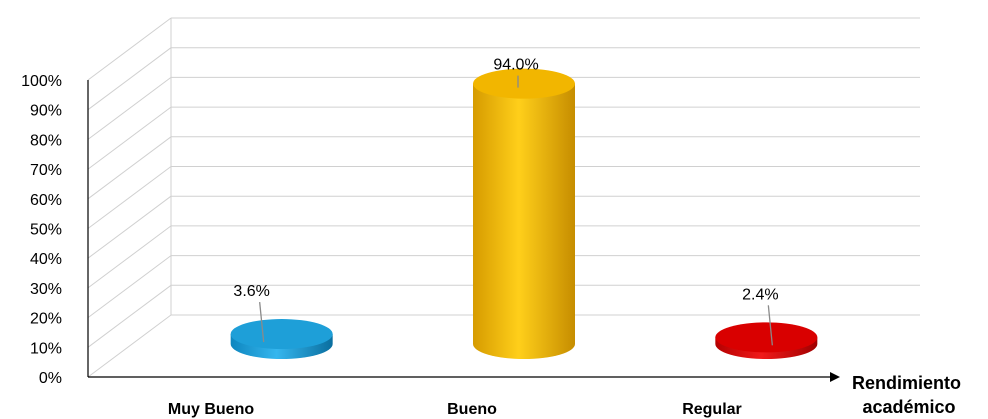  I want to click on y-tick-label: 100%, so click(41, 81).